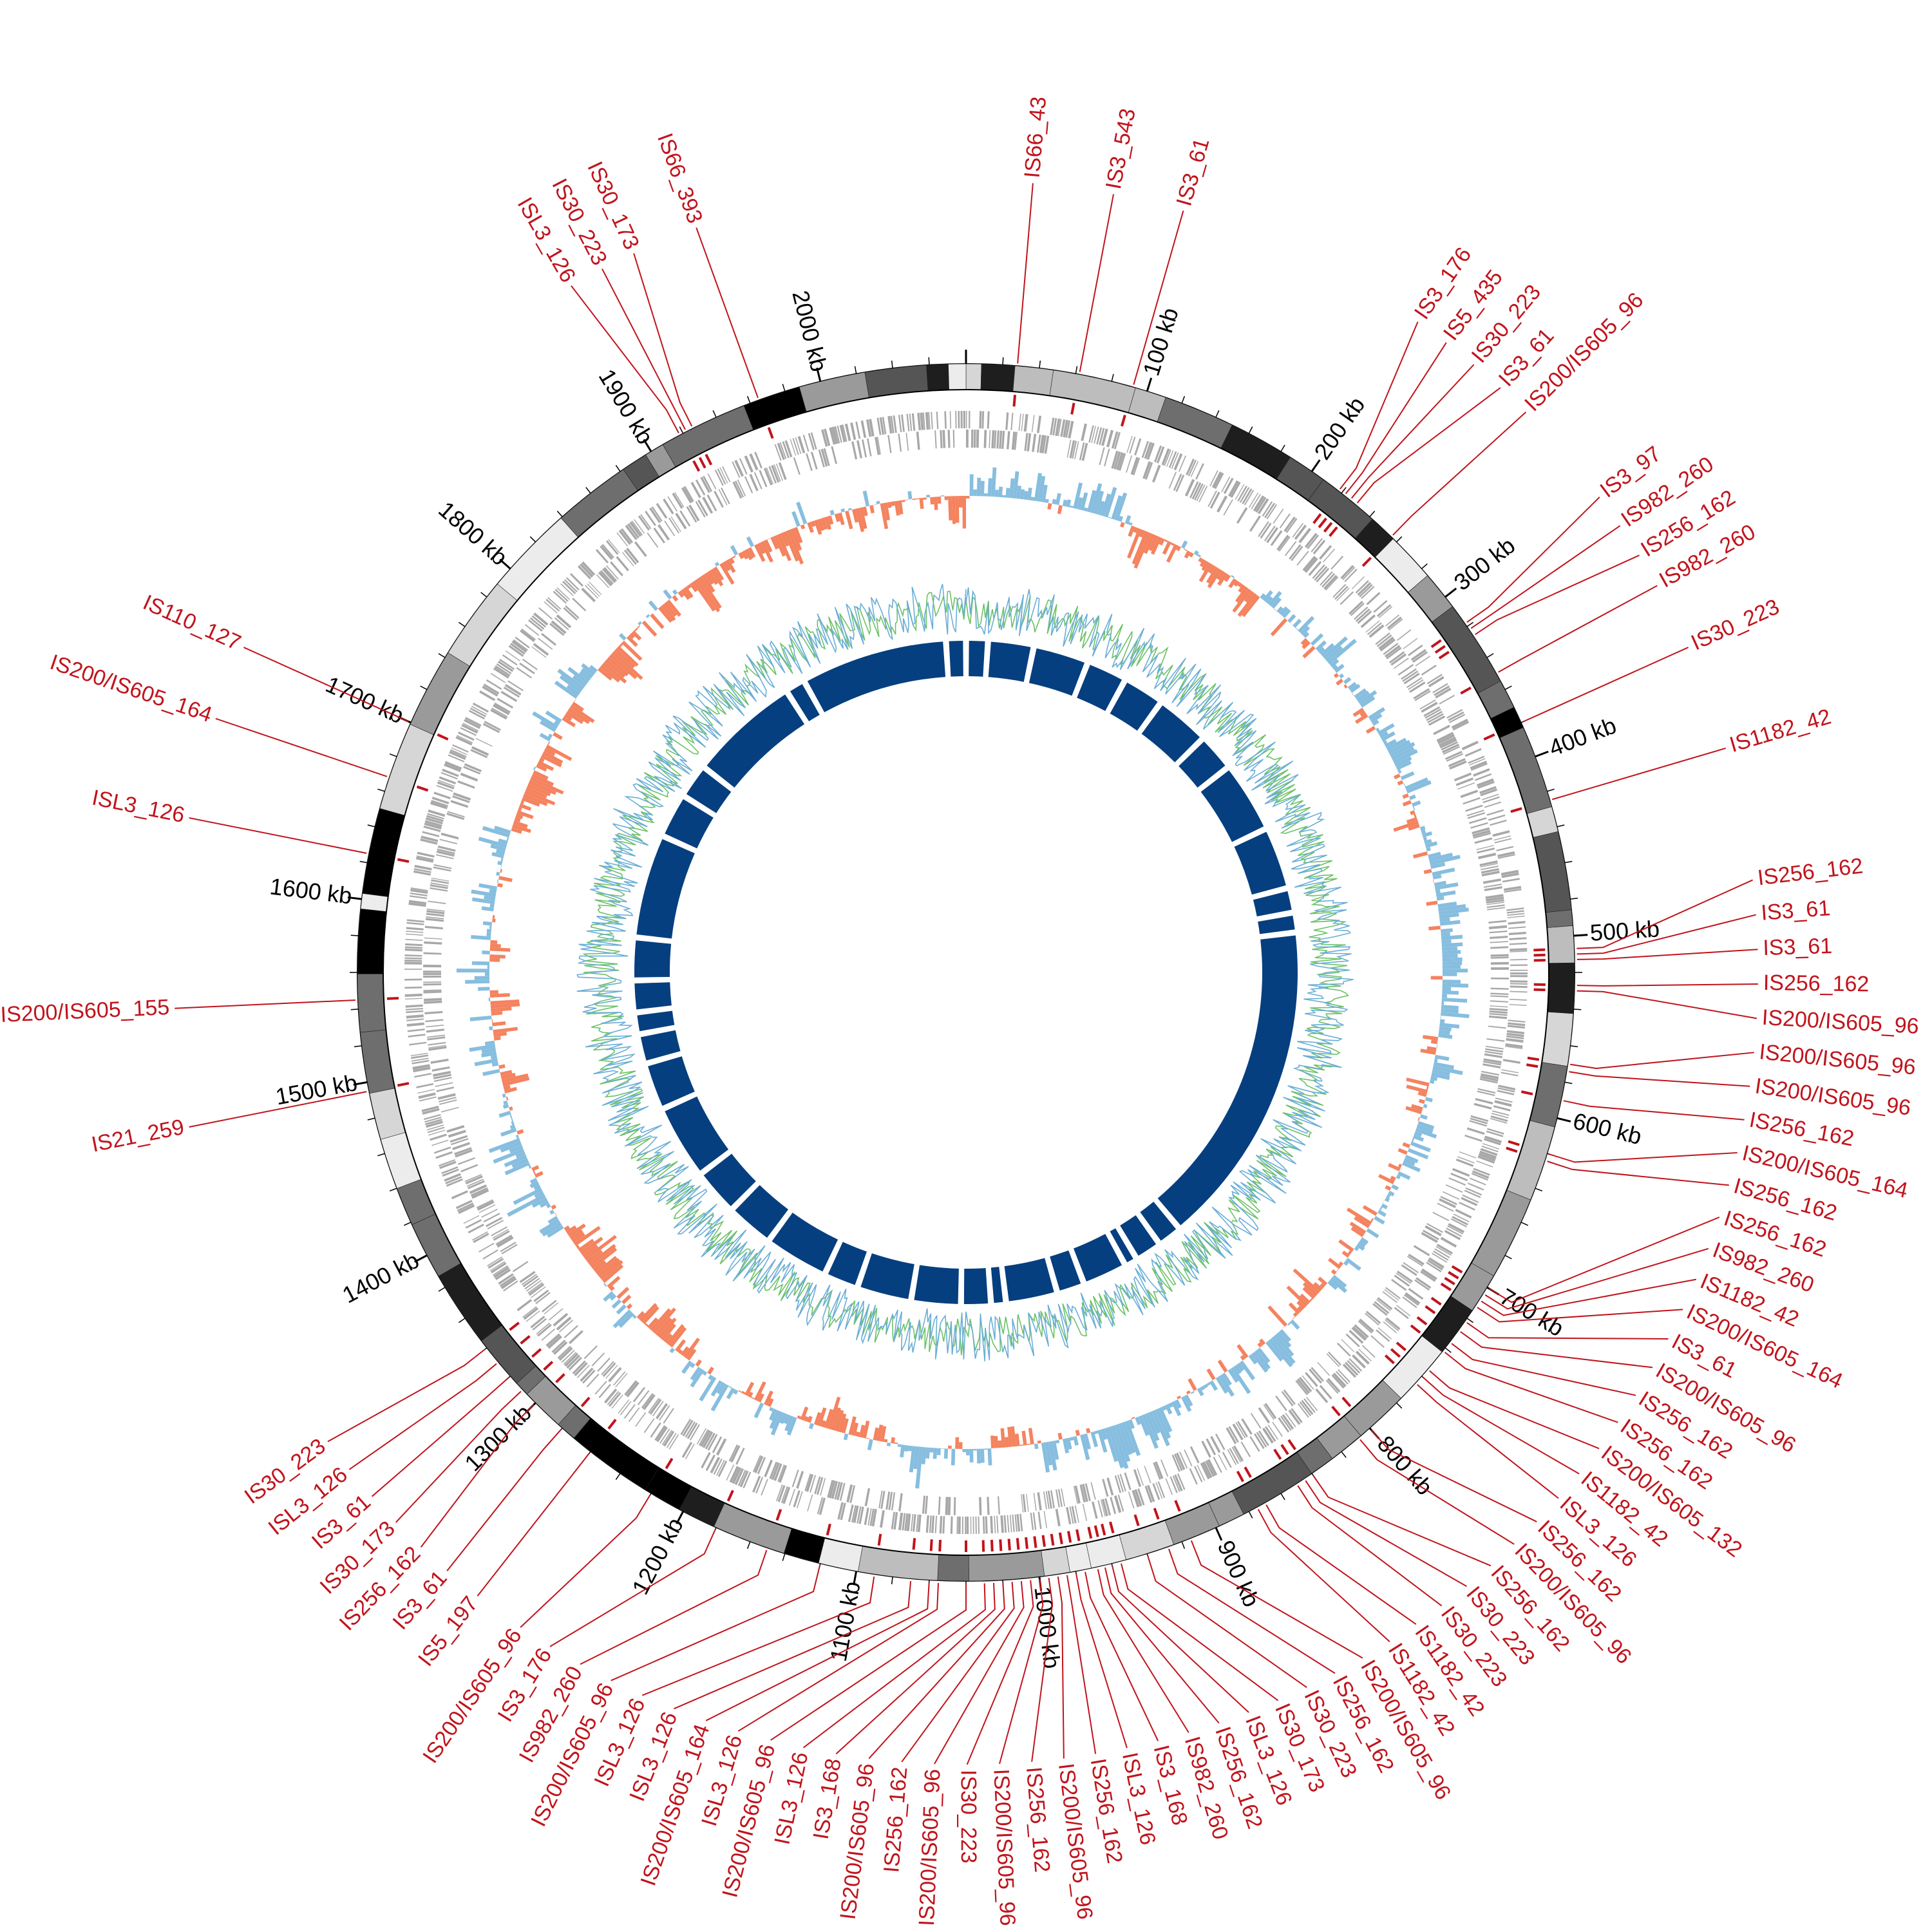 This screenshot has width=1932, height=1932. What do you see at coordinates (1106, 1811) in the screenshot?
I see `is-element-label: IS256_162` at bounding box center [1106, 1811].